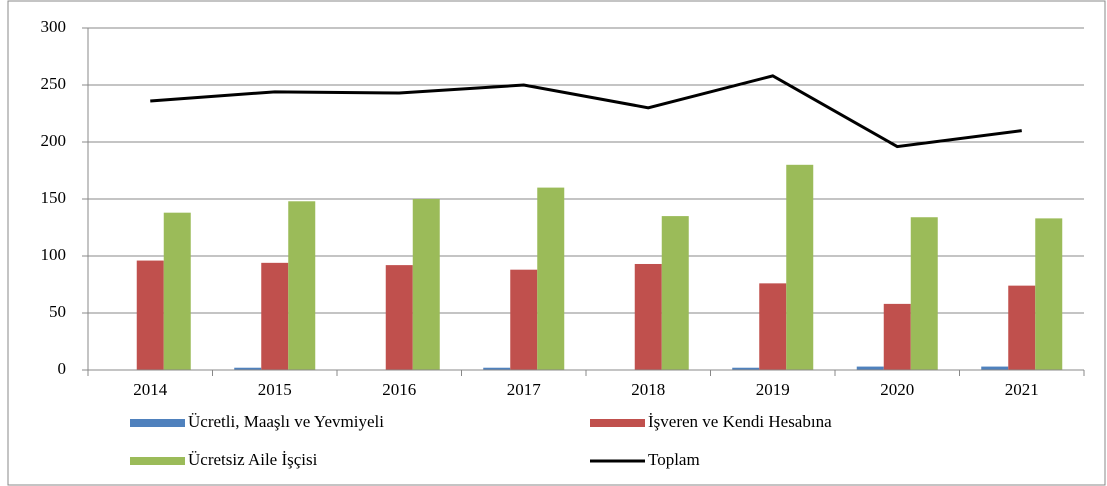  Describe the element at coordinates (524, 389) in the screenshot. I see `x-tick-label: 2017` at that location.